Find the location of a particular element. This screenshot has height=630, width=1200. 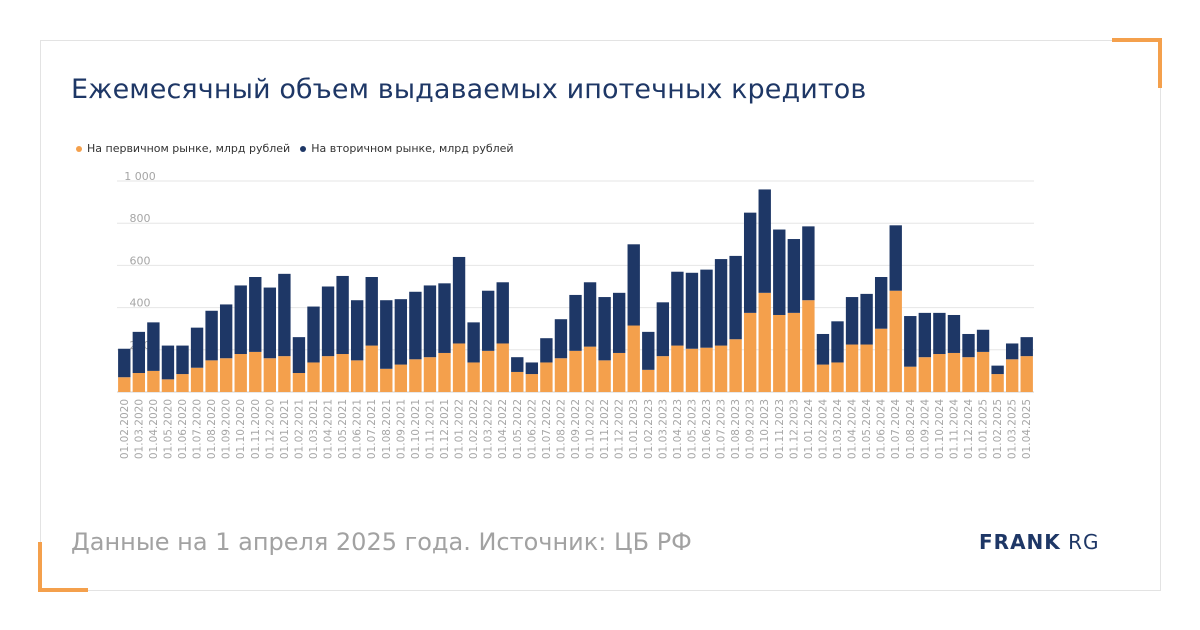

x-tick-label: 01.02.2024 is located at coordinates (823, 429).